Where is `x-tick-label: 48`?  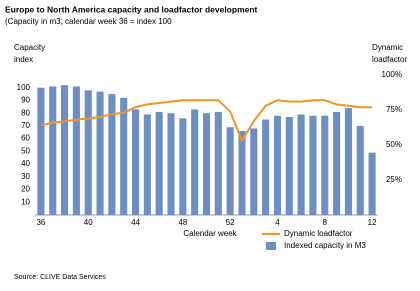
x-tick-label: 48 is located at coordinates (182, 222).